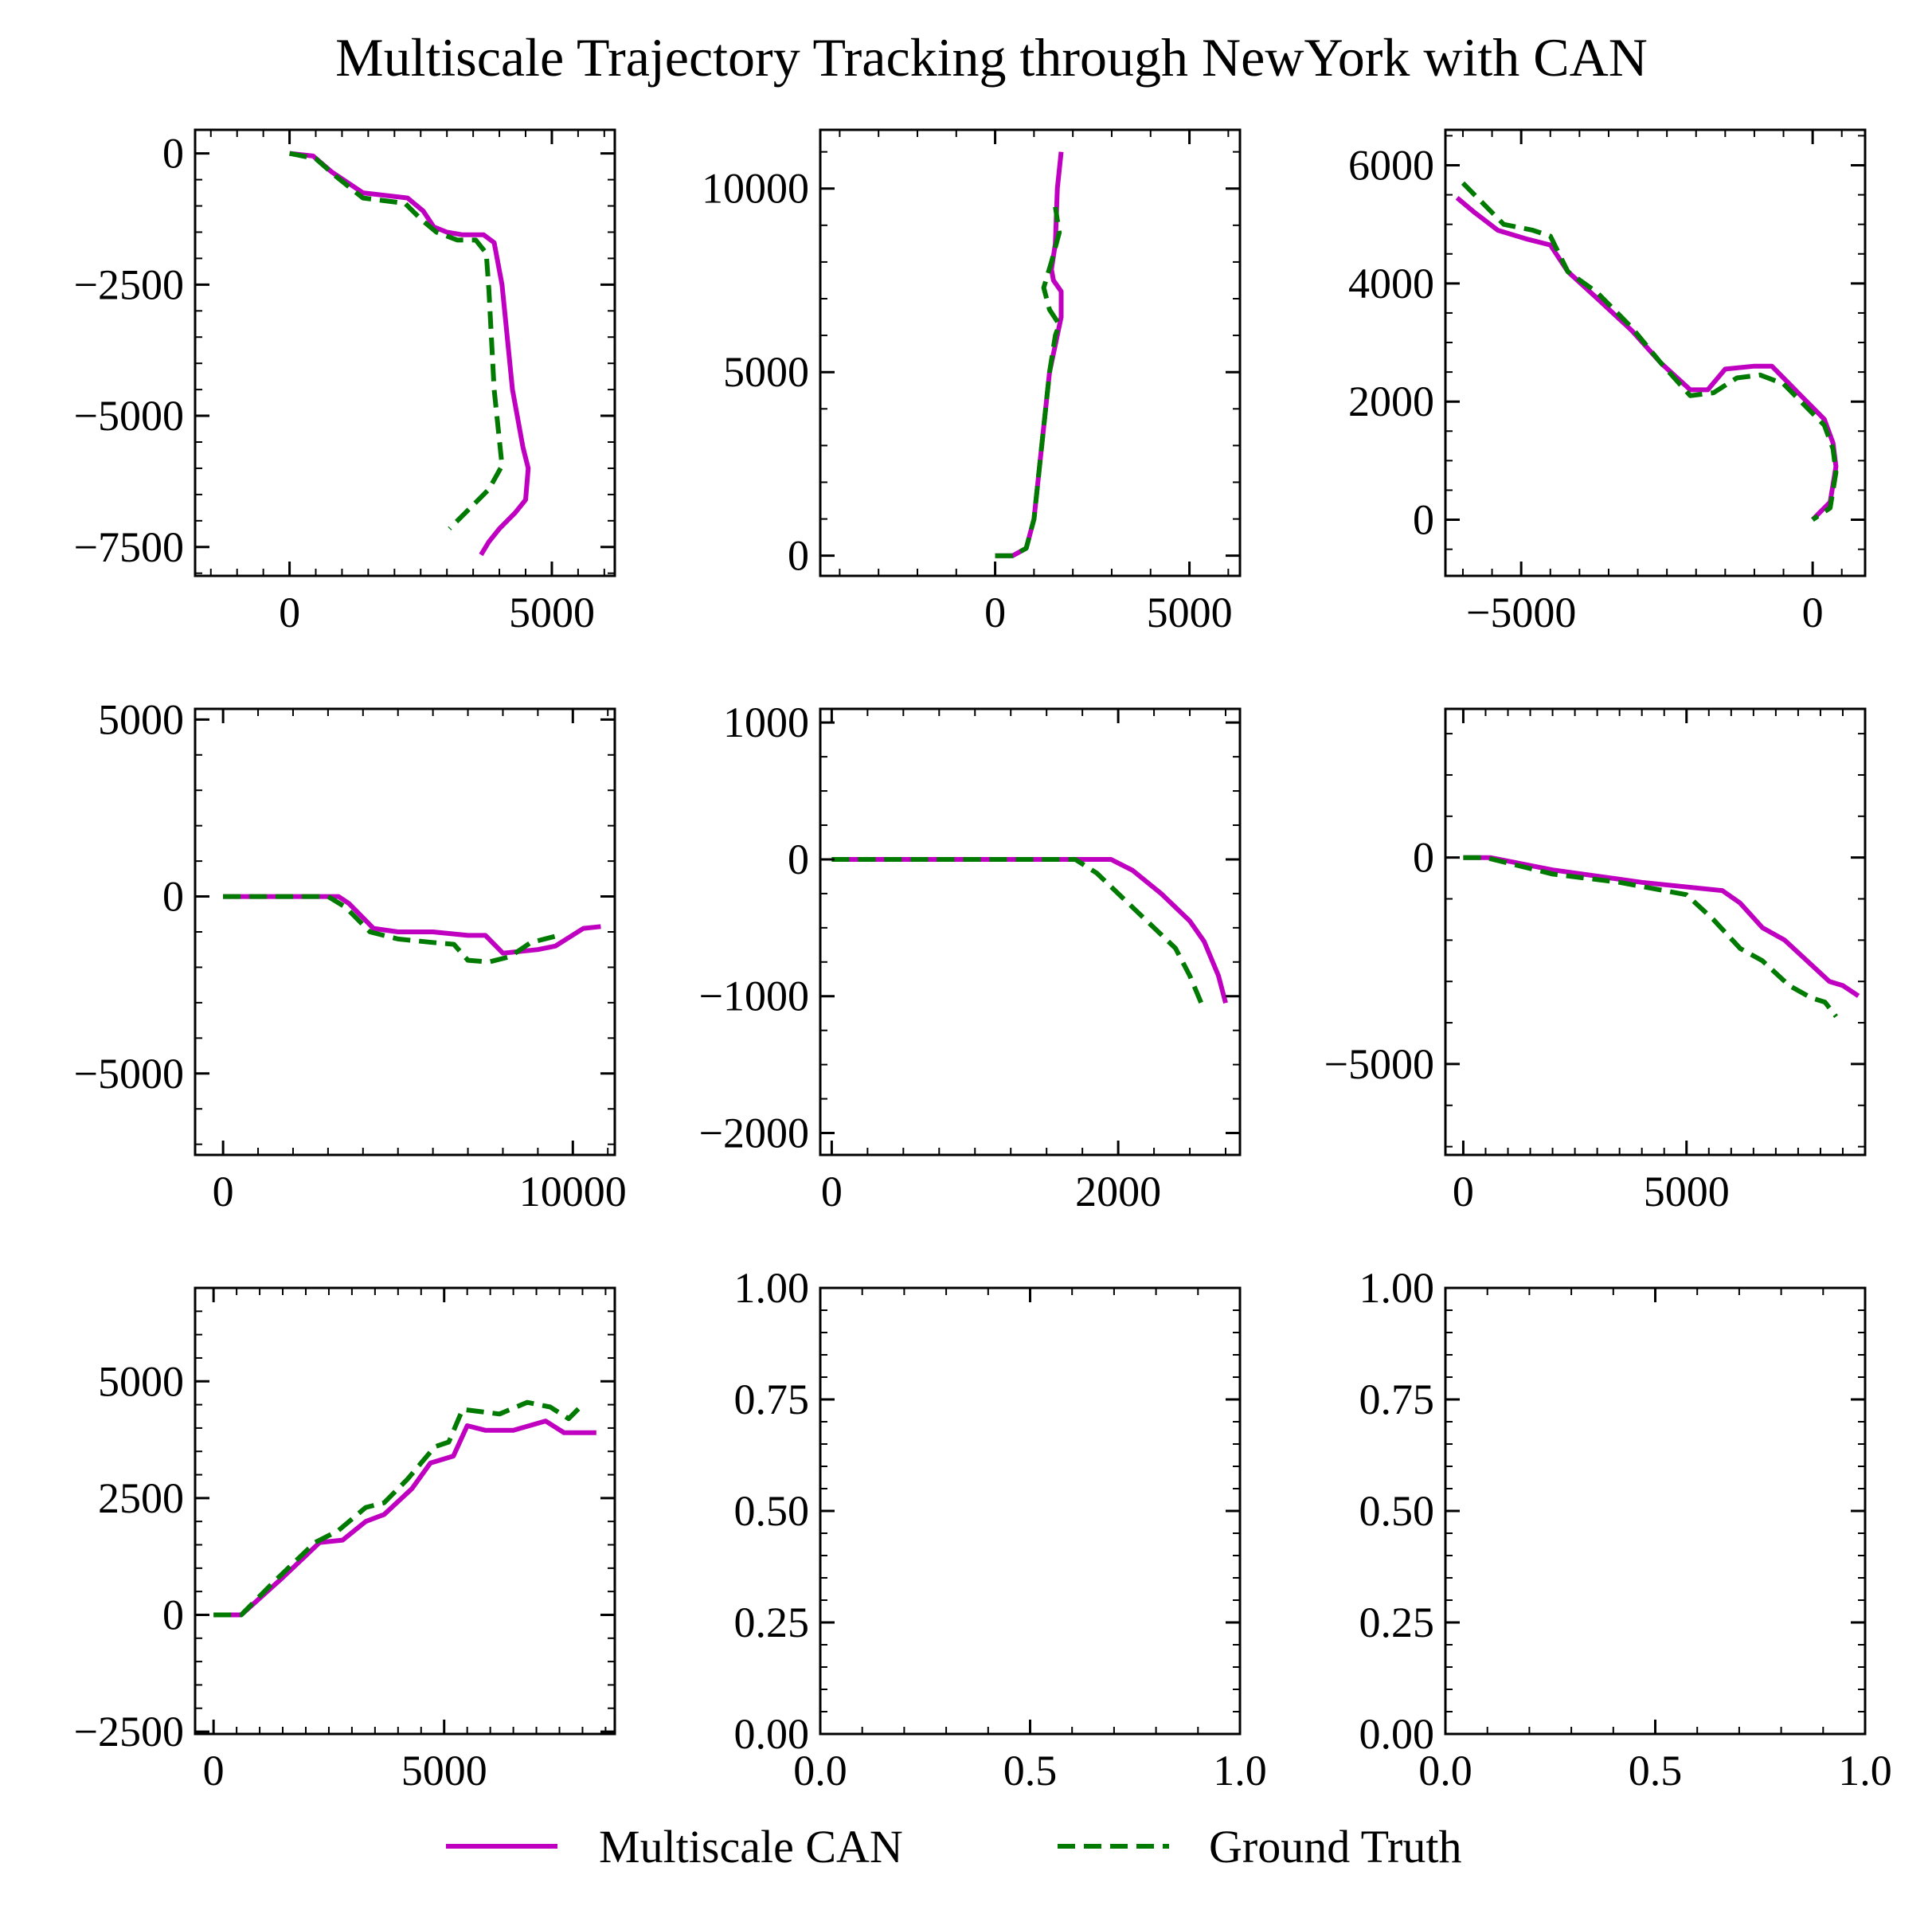  I want to click on subplot-5: 0 2000 −2000 −1000 0 1000, so click(970, 957).